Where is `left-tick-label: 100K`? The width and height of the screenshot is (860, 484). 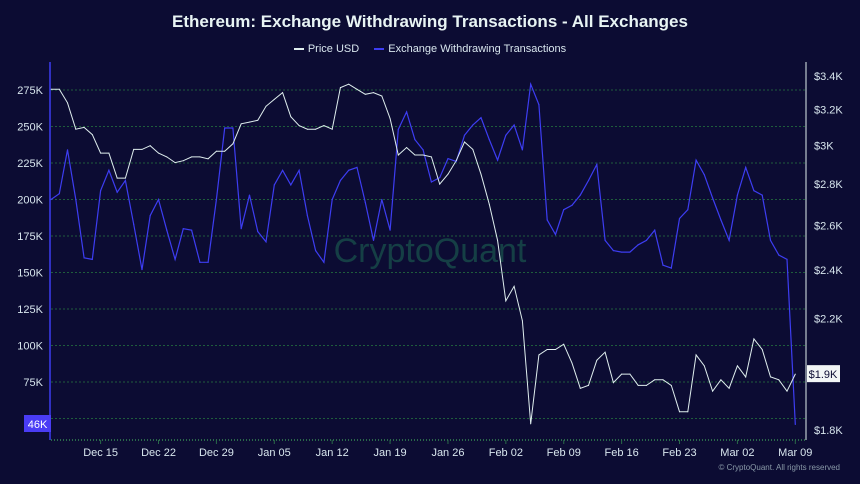 left-tick-label: 100K is located at coordinates (30, 347).